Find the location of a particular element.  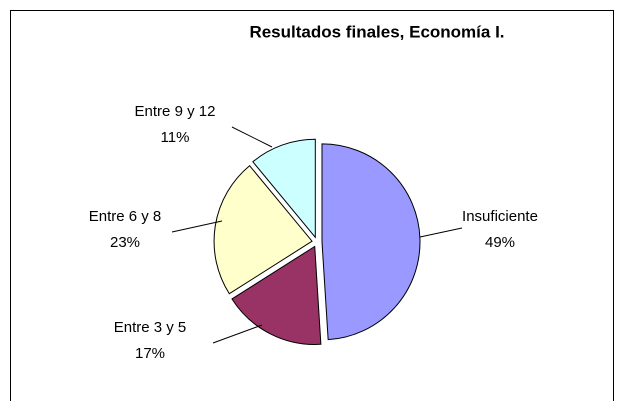

slice-value-label: 17% is located at coordinates (150, 353).